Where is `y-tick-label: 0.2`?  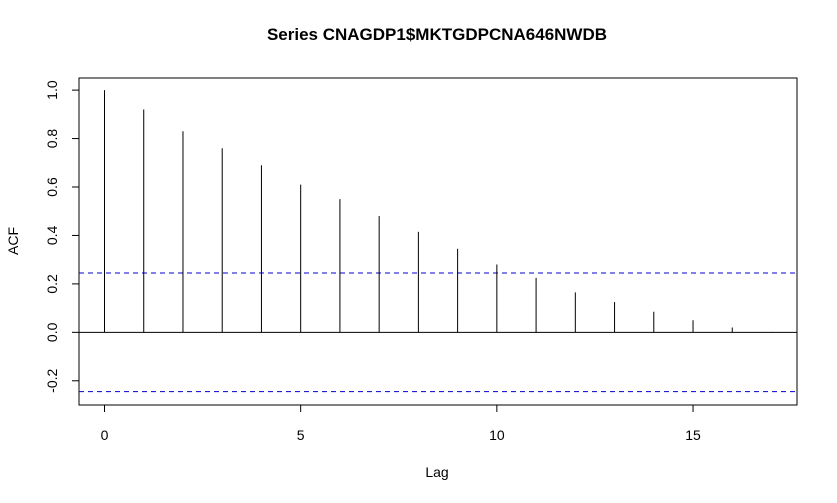
y-tick-label: 0.2 is located at coordinates (52, 284).